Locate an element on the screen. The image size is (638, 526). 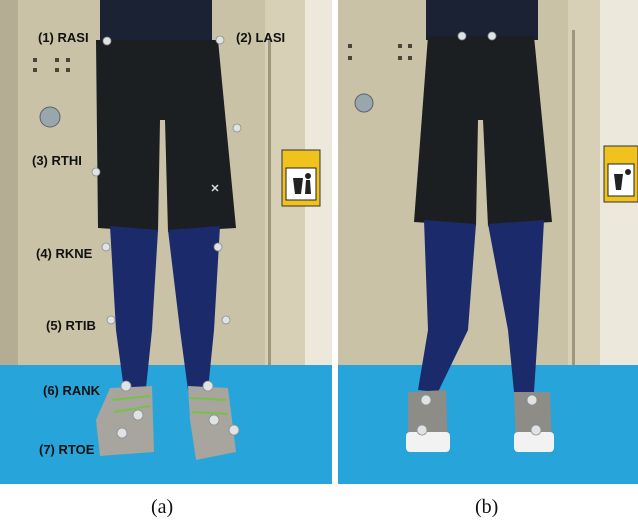
marker-label-lasi: (2) LASI is located at coordinates (261, 37).